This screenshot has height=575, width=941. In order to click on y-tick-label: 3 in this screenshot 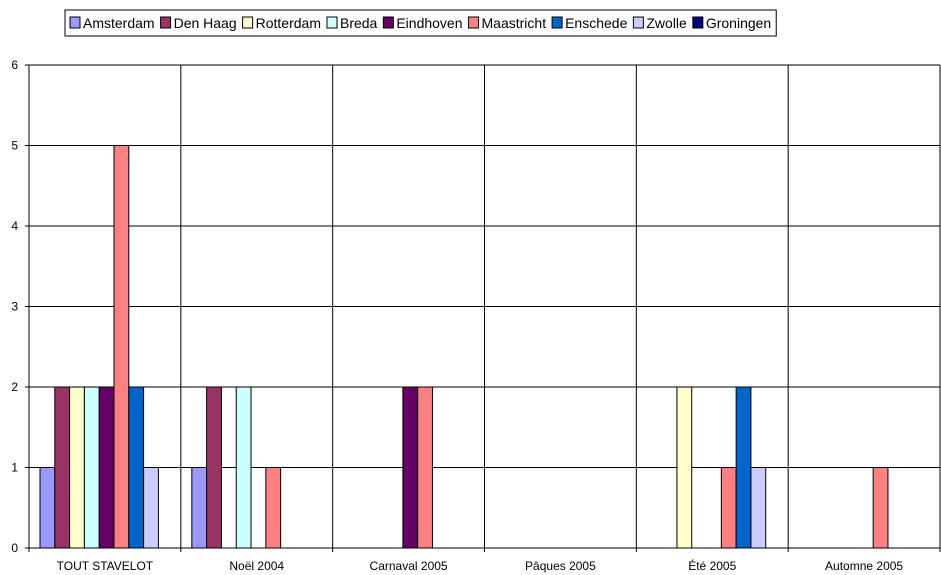, I will do `click(14, 307)`.